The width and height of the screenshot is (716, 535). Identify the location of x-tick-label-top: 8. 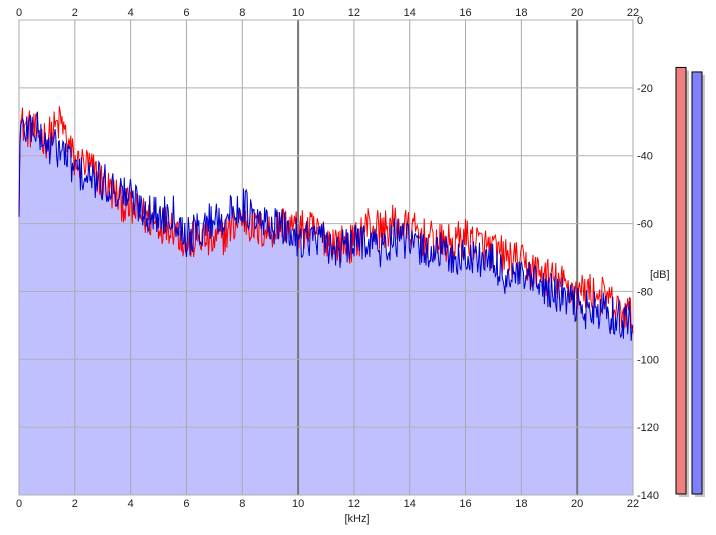
(242, 13).